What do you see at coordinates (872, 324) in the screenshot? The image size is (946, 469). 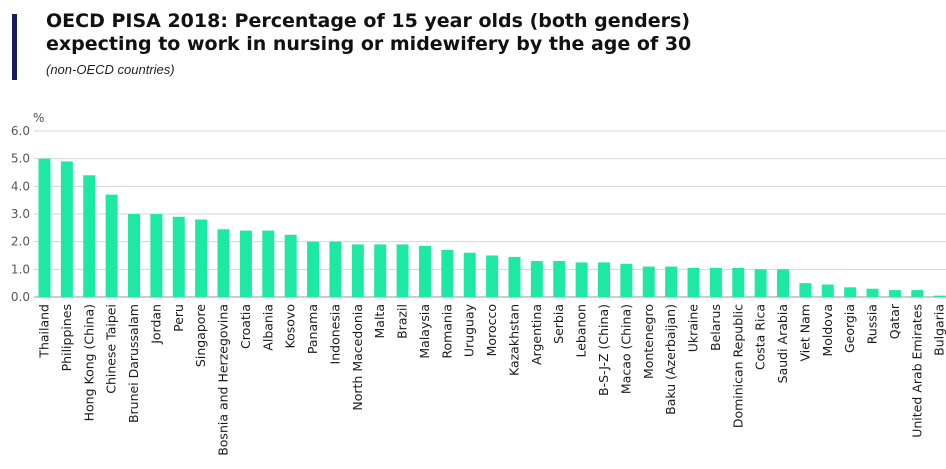 I see `x-tick-label: Russia` at bounding box center [872, 324].